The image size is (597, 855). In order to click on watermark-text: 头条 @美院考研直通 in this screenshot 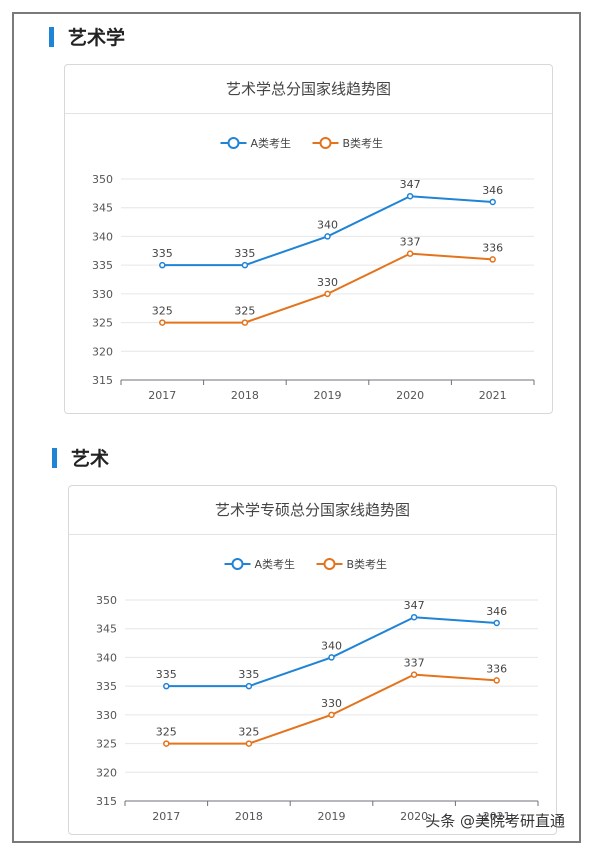, I will do `click(495, 821)`.